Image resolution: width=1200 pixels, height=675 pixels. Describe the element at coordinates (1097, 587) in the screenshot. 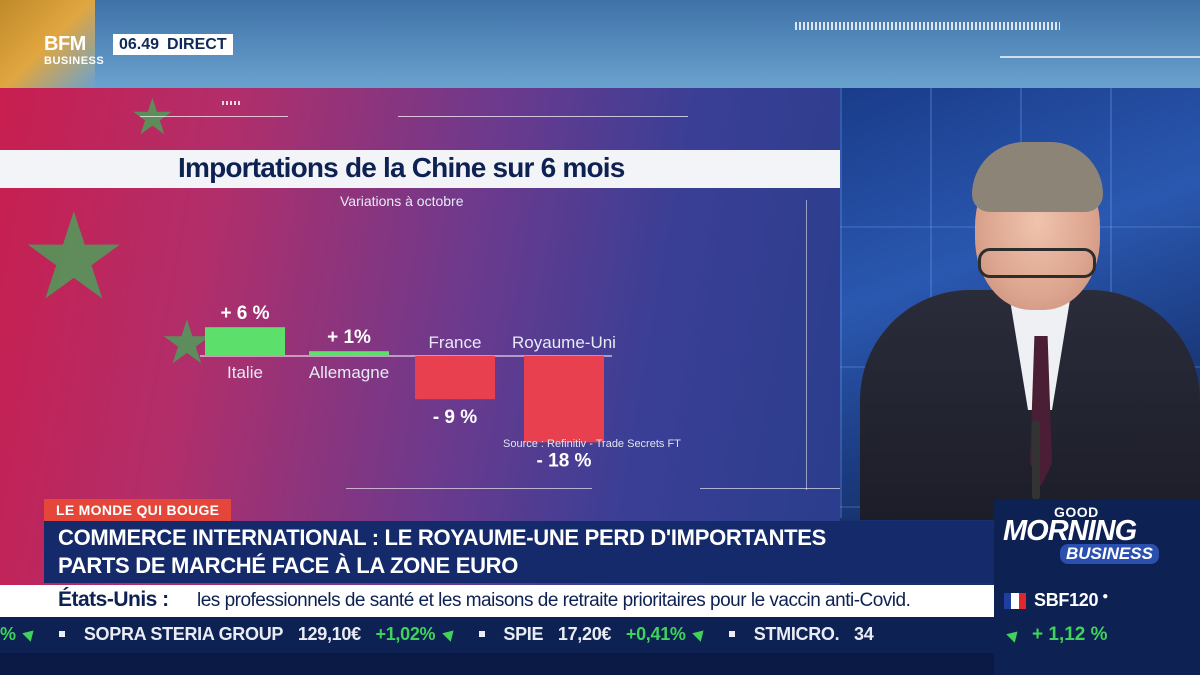

I see `show-brand-box` at that location.